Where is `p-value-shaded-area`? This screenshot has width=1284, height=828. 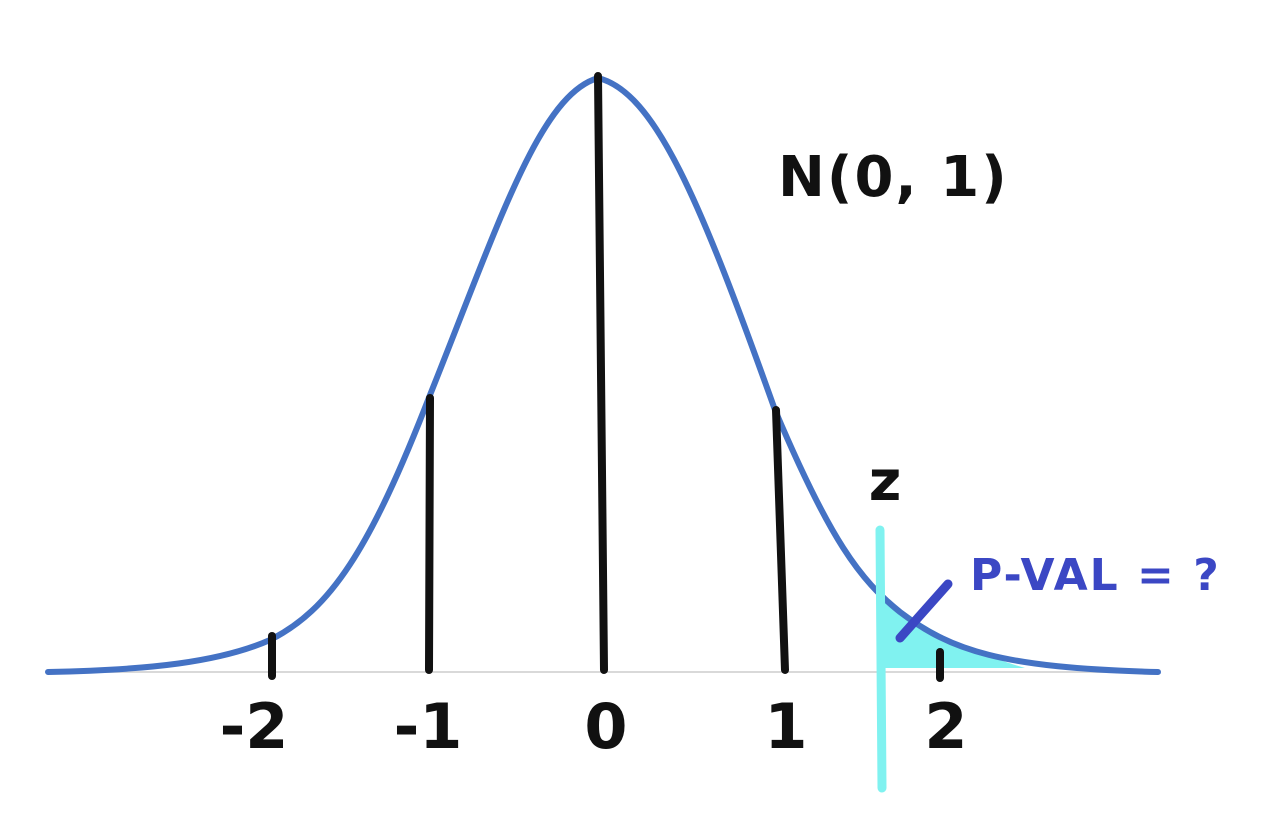 p-value-shaded-area is located at coordinates (951, 629).